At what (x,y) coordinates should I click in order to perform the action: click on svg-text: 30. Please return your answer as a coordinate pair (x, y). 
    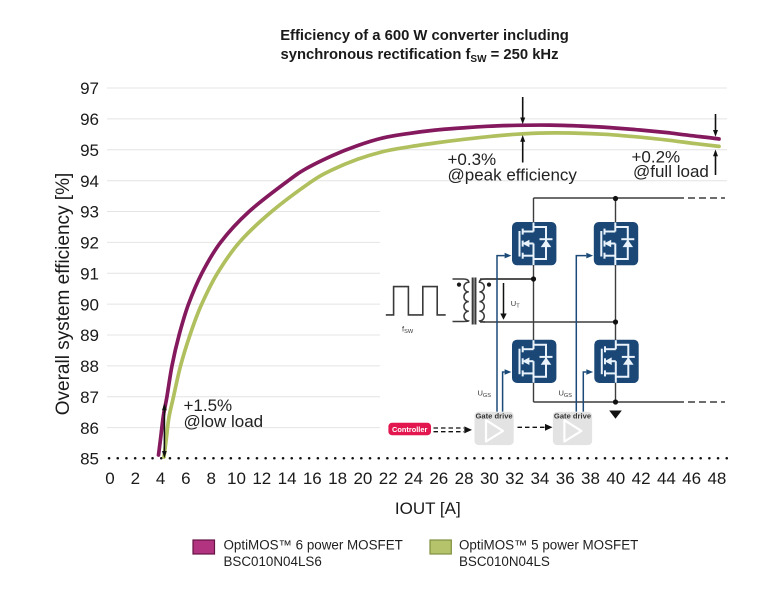
    Looking at the image, I should click on (489, 478).